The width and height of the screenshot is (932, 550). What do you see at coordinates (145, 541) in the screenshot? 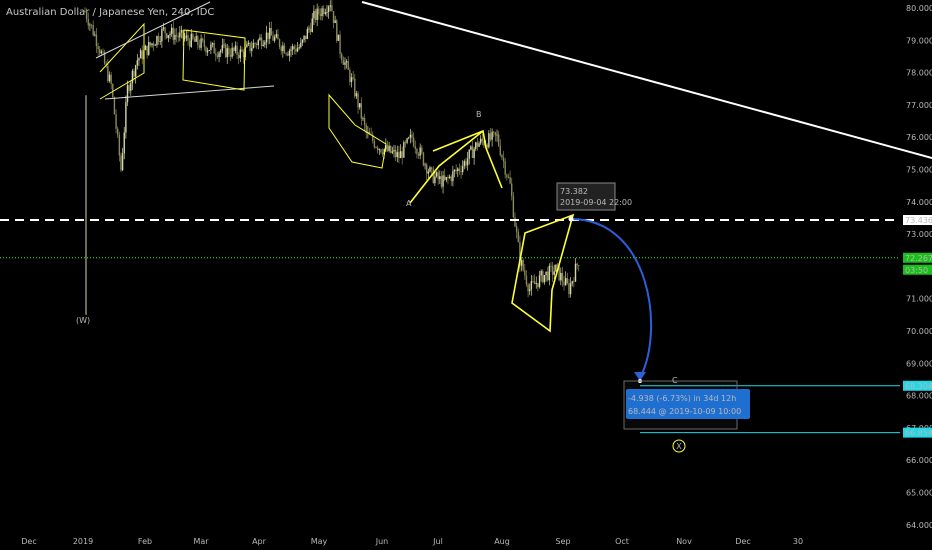
I see `x-tick-label: Feb` at bounding box center [145, 541].